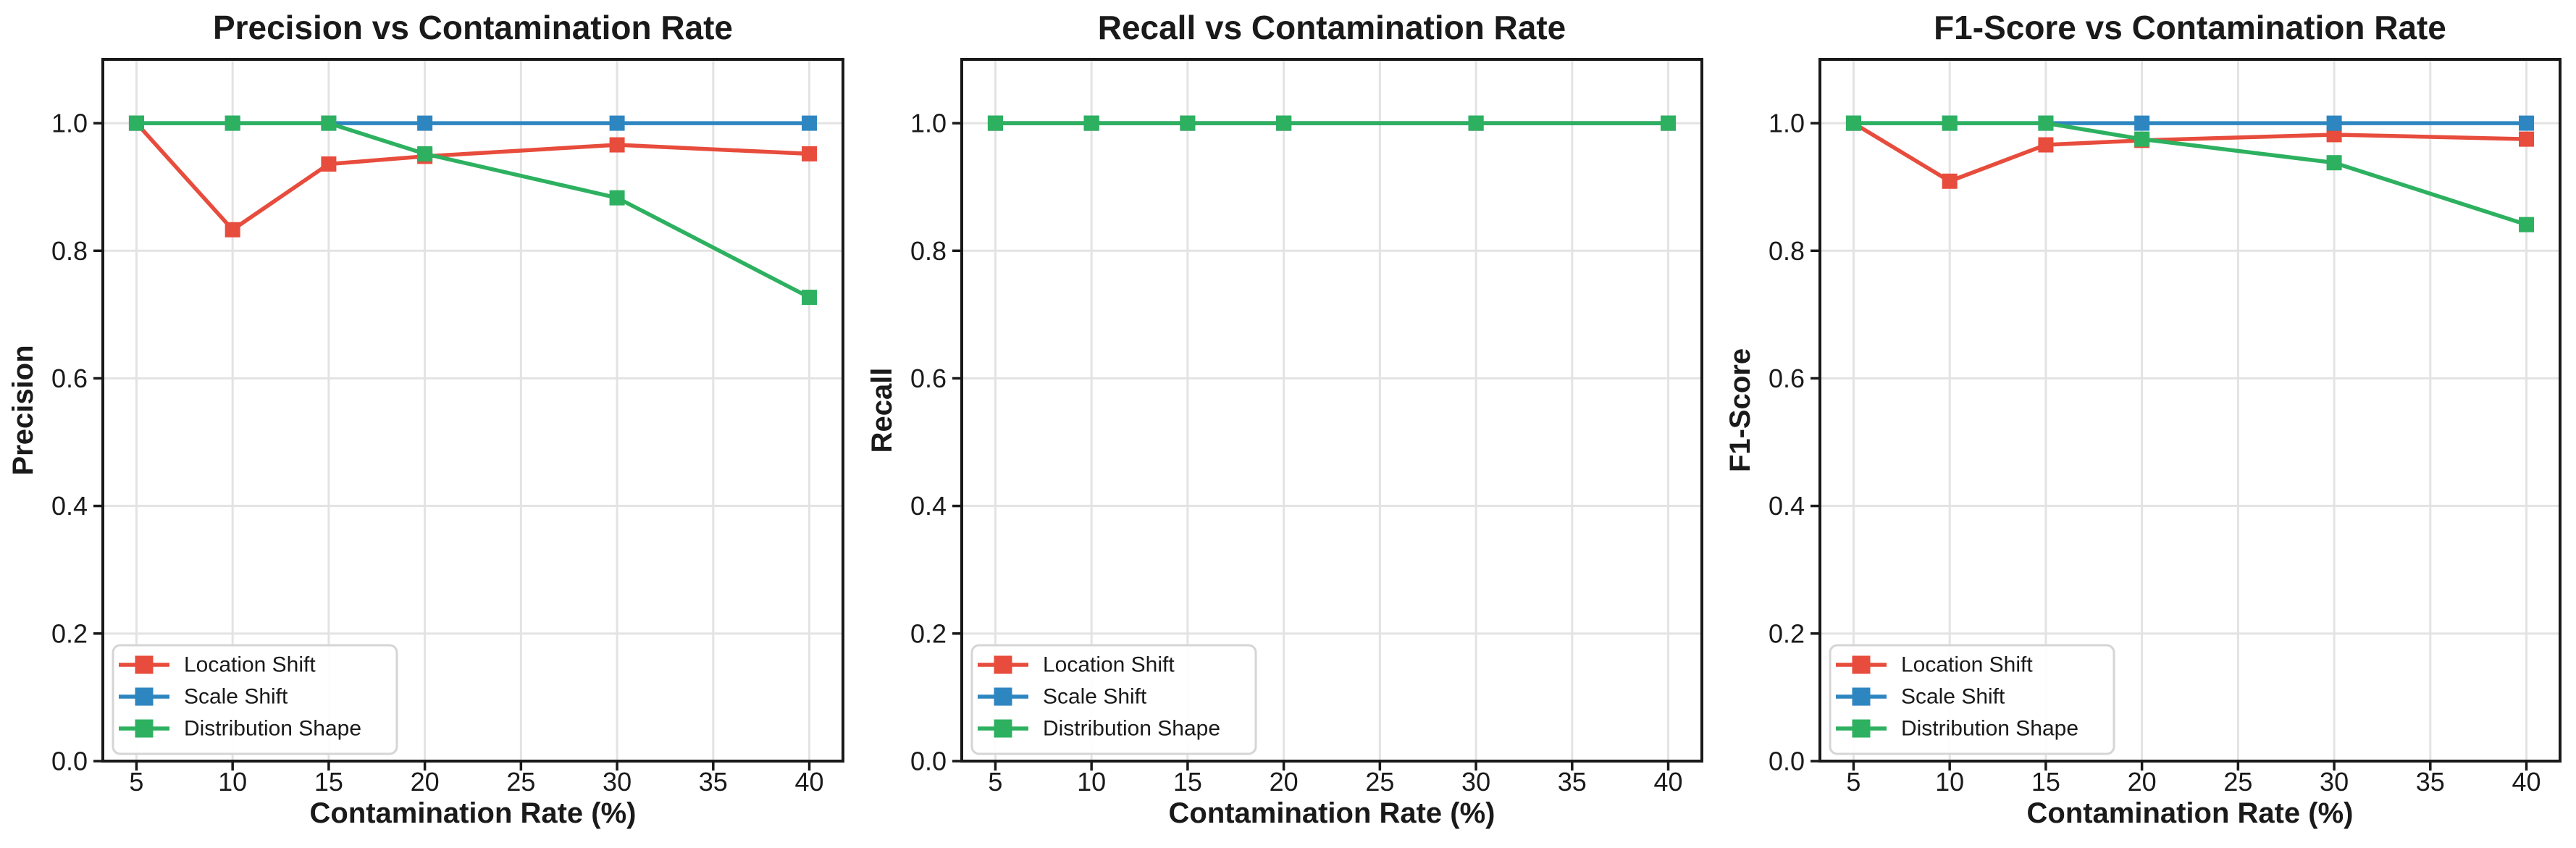 This screenshot has height=848, width=2576. I want to click on chart-title: Precision vs Contamination Rate, so click(473, 27).